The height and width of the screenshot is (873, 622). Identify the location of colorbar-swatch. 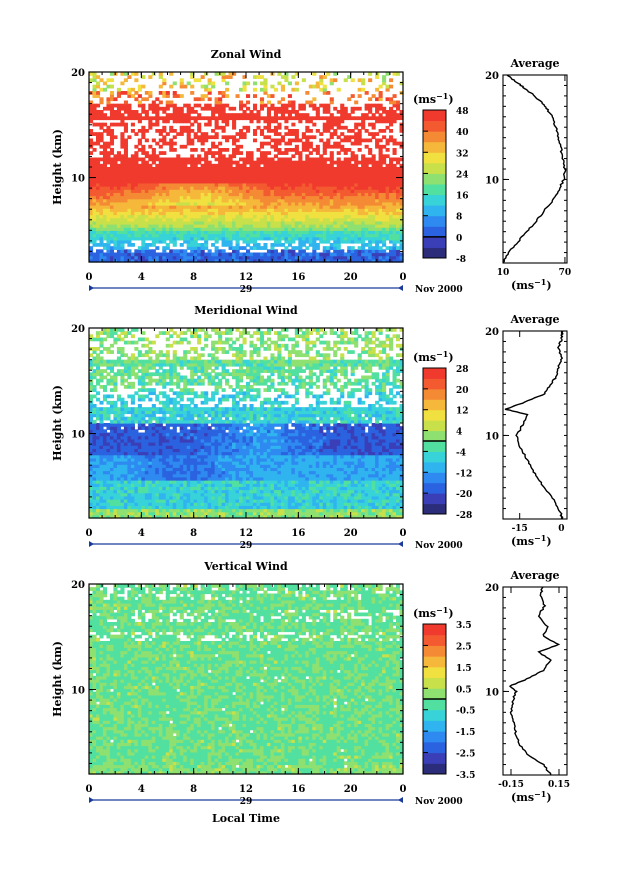
(434, 158).